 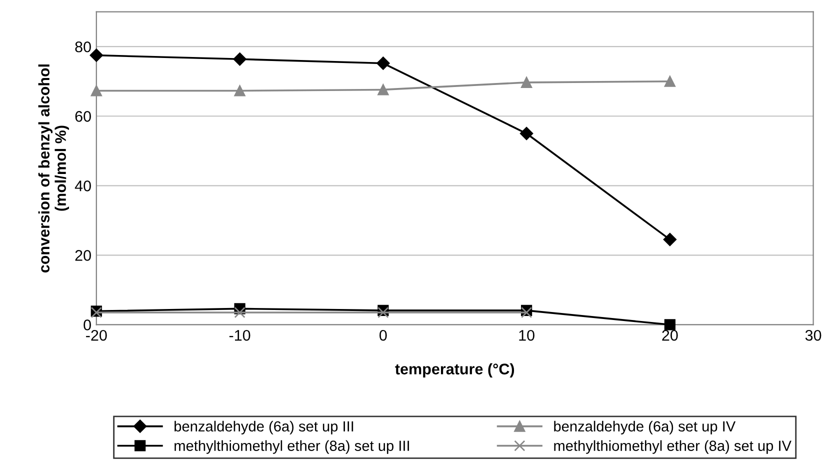 I want to click on y-tick-label: 80, so click(x=83, y=46).